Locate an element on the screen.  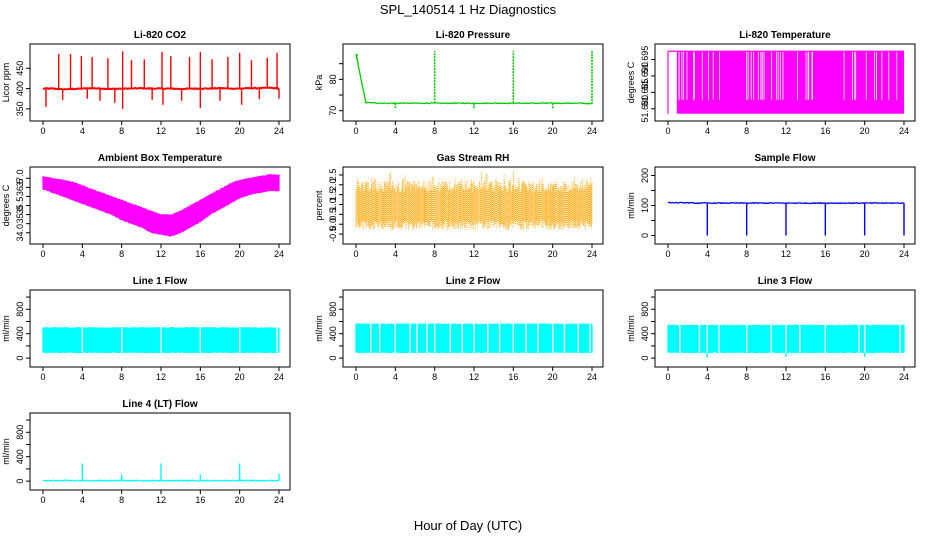
temp-band is located at coordinates (790, 82).